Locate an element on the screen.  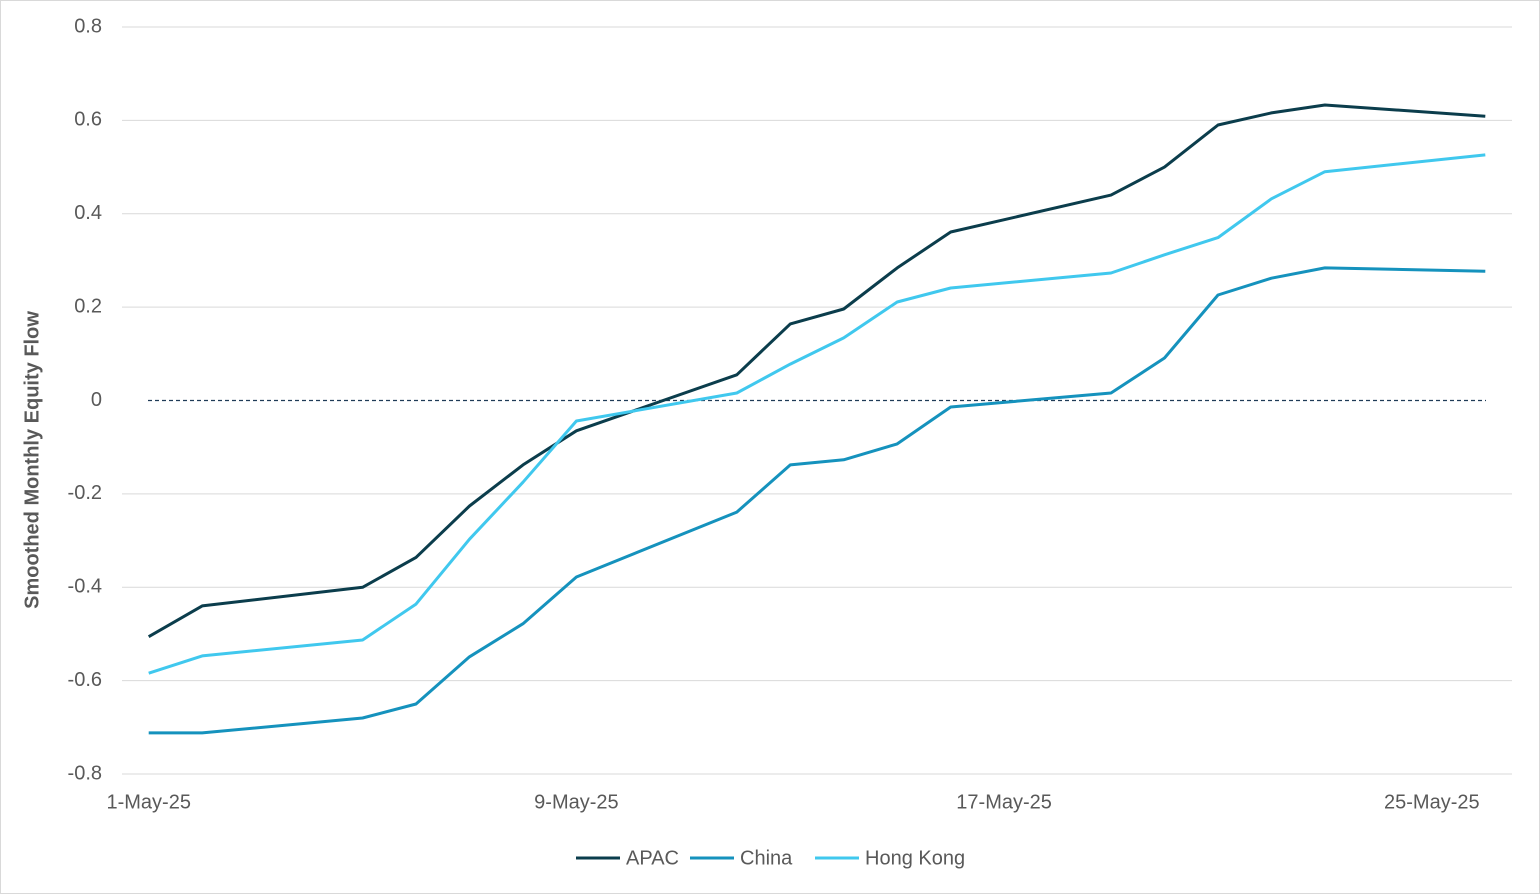
y-tick-label: 0.2 is located at coordinates (88, 306).